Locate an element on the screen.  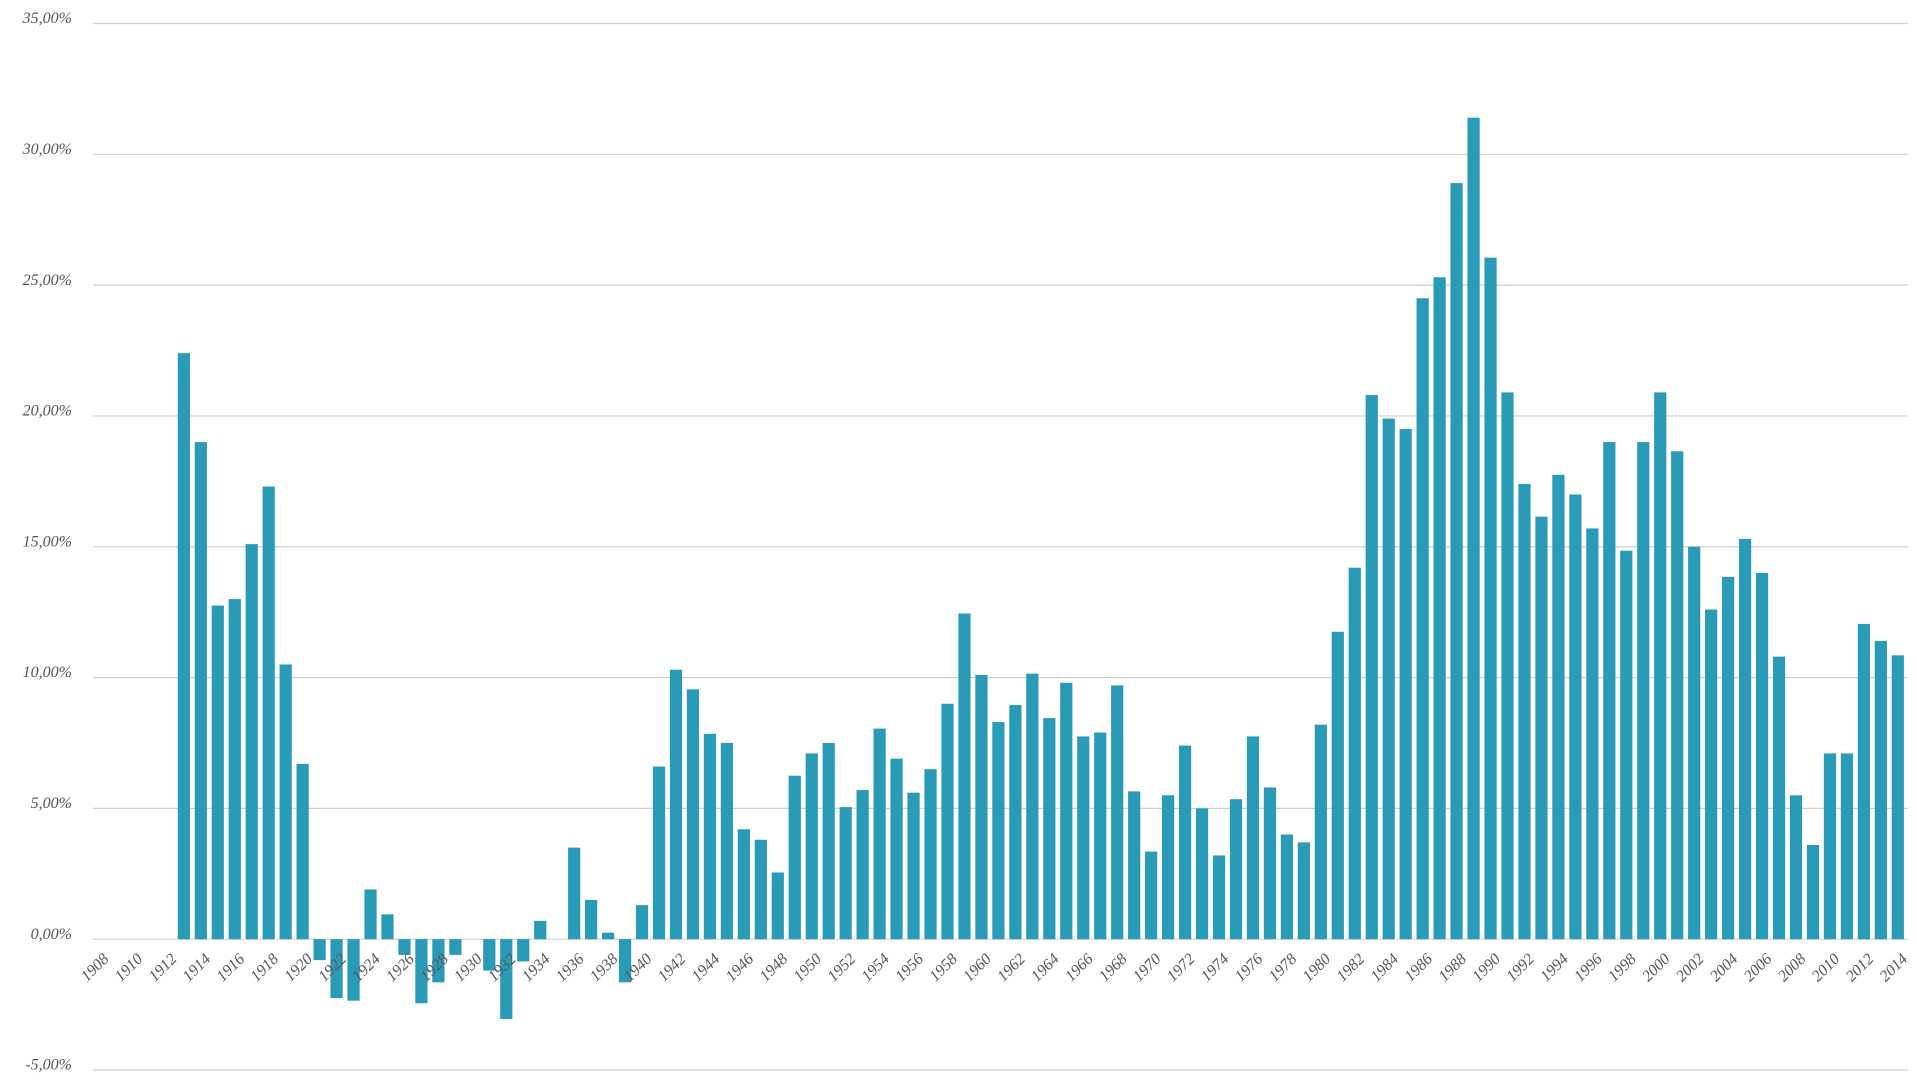
x-tick-label: 1938 is located at coordinates (604, 968).